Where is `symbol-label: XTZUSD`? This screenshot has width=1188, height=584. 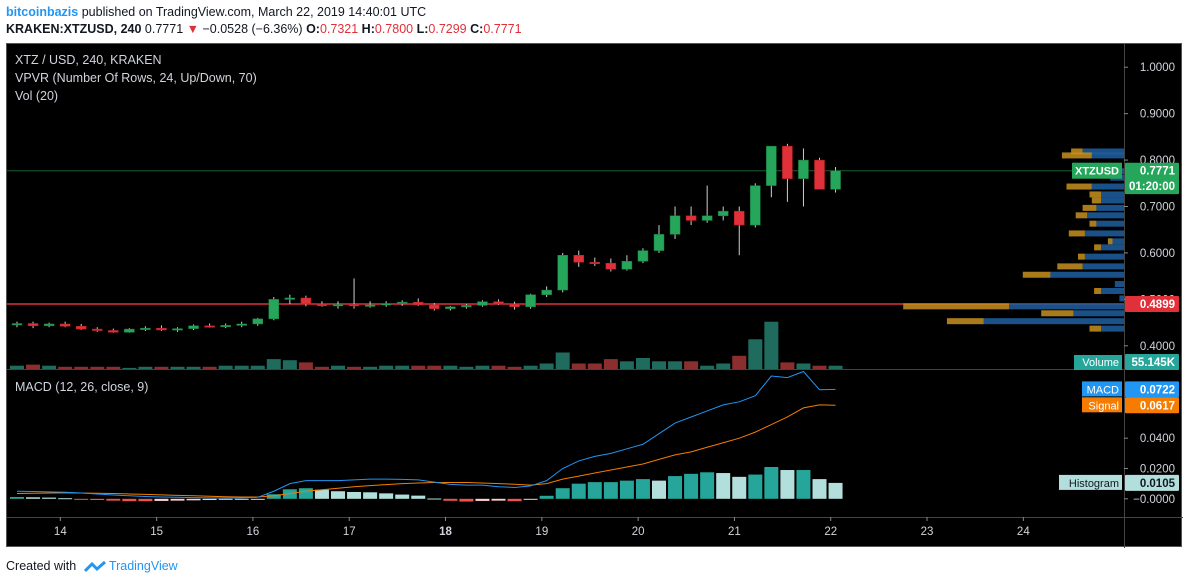 symbol-label: XTZUSD is located at coordinates (1097, 172).